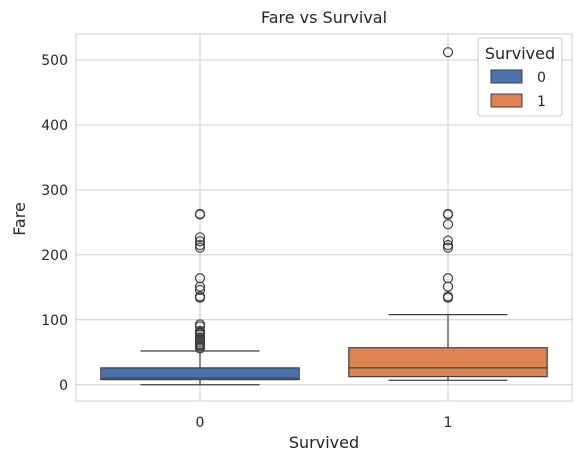 This screenshot has width=581, height=463. I want to click on x-tick-label: 0, so click(200, 423).